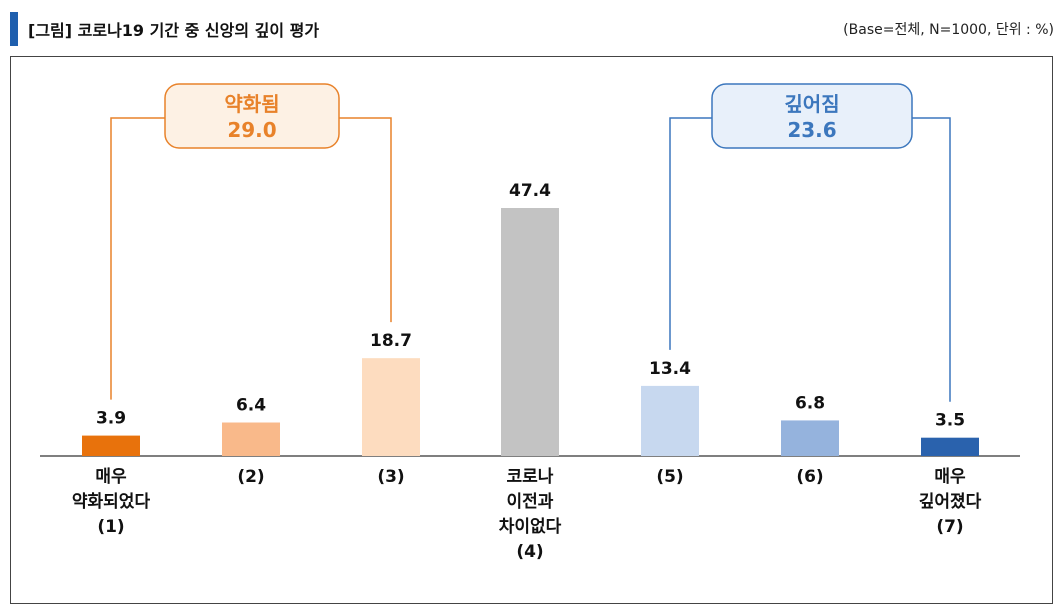 This screenshot has height=614, width=1060. I want to click on base-note: (Base=전체, N=1000, 단위 : %), so click(948, 30).